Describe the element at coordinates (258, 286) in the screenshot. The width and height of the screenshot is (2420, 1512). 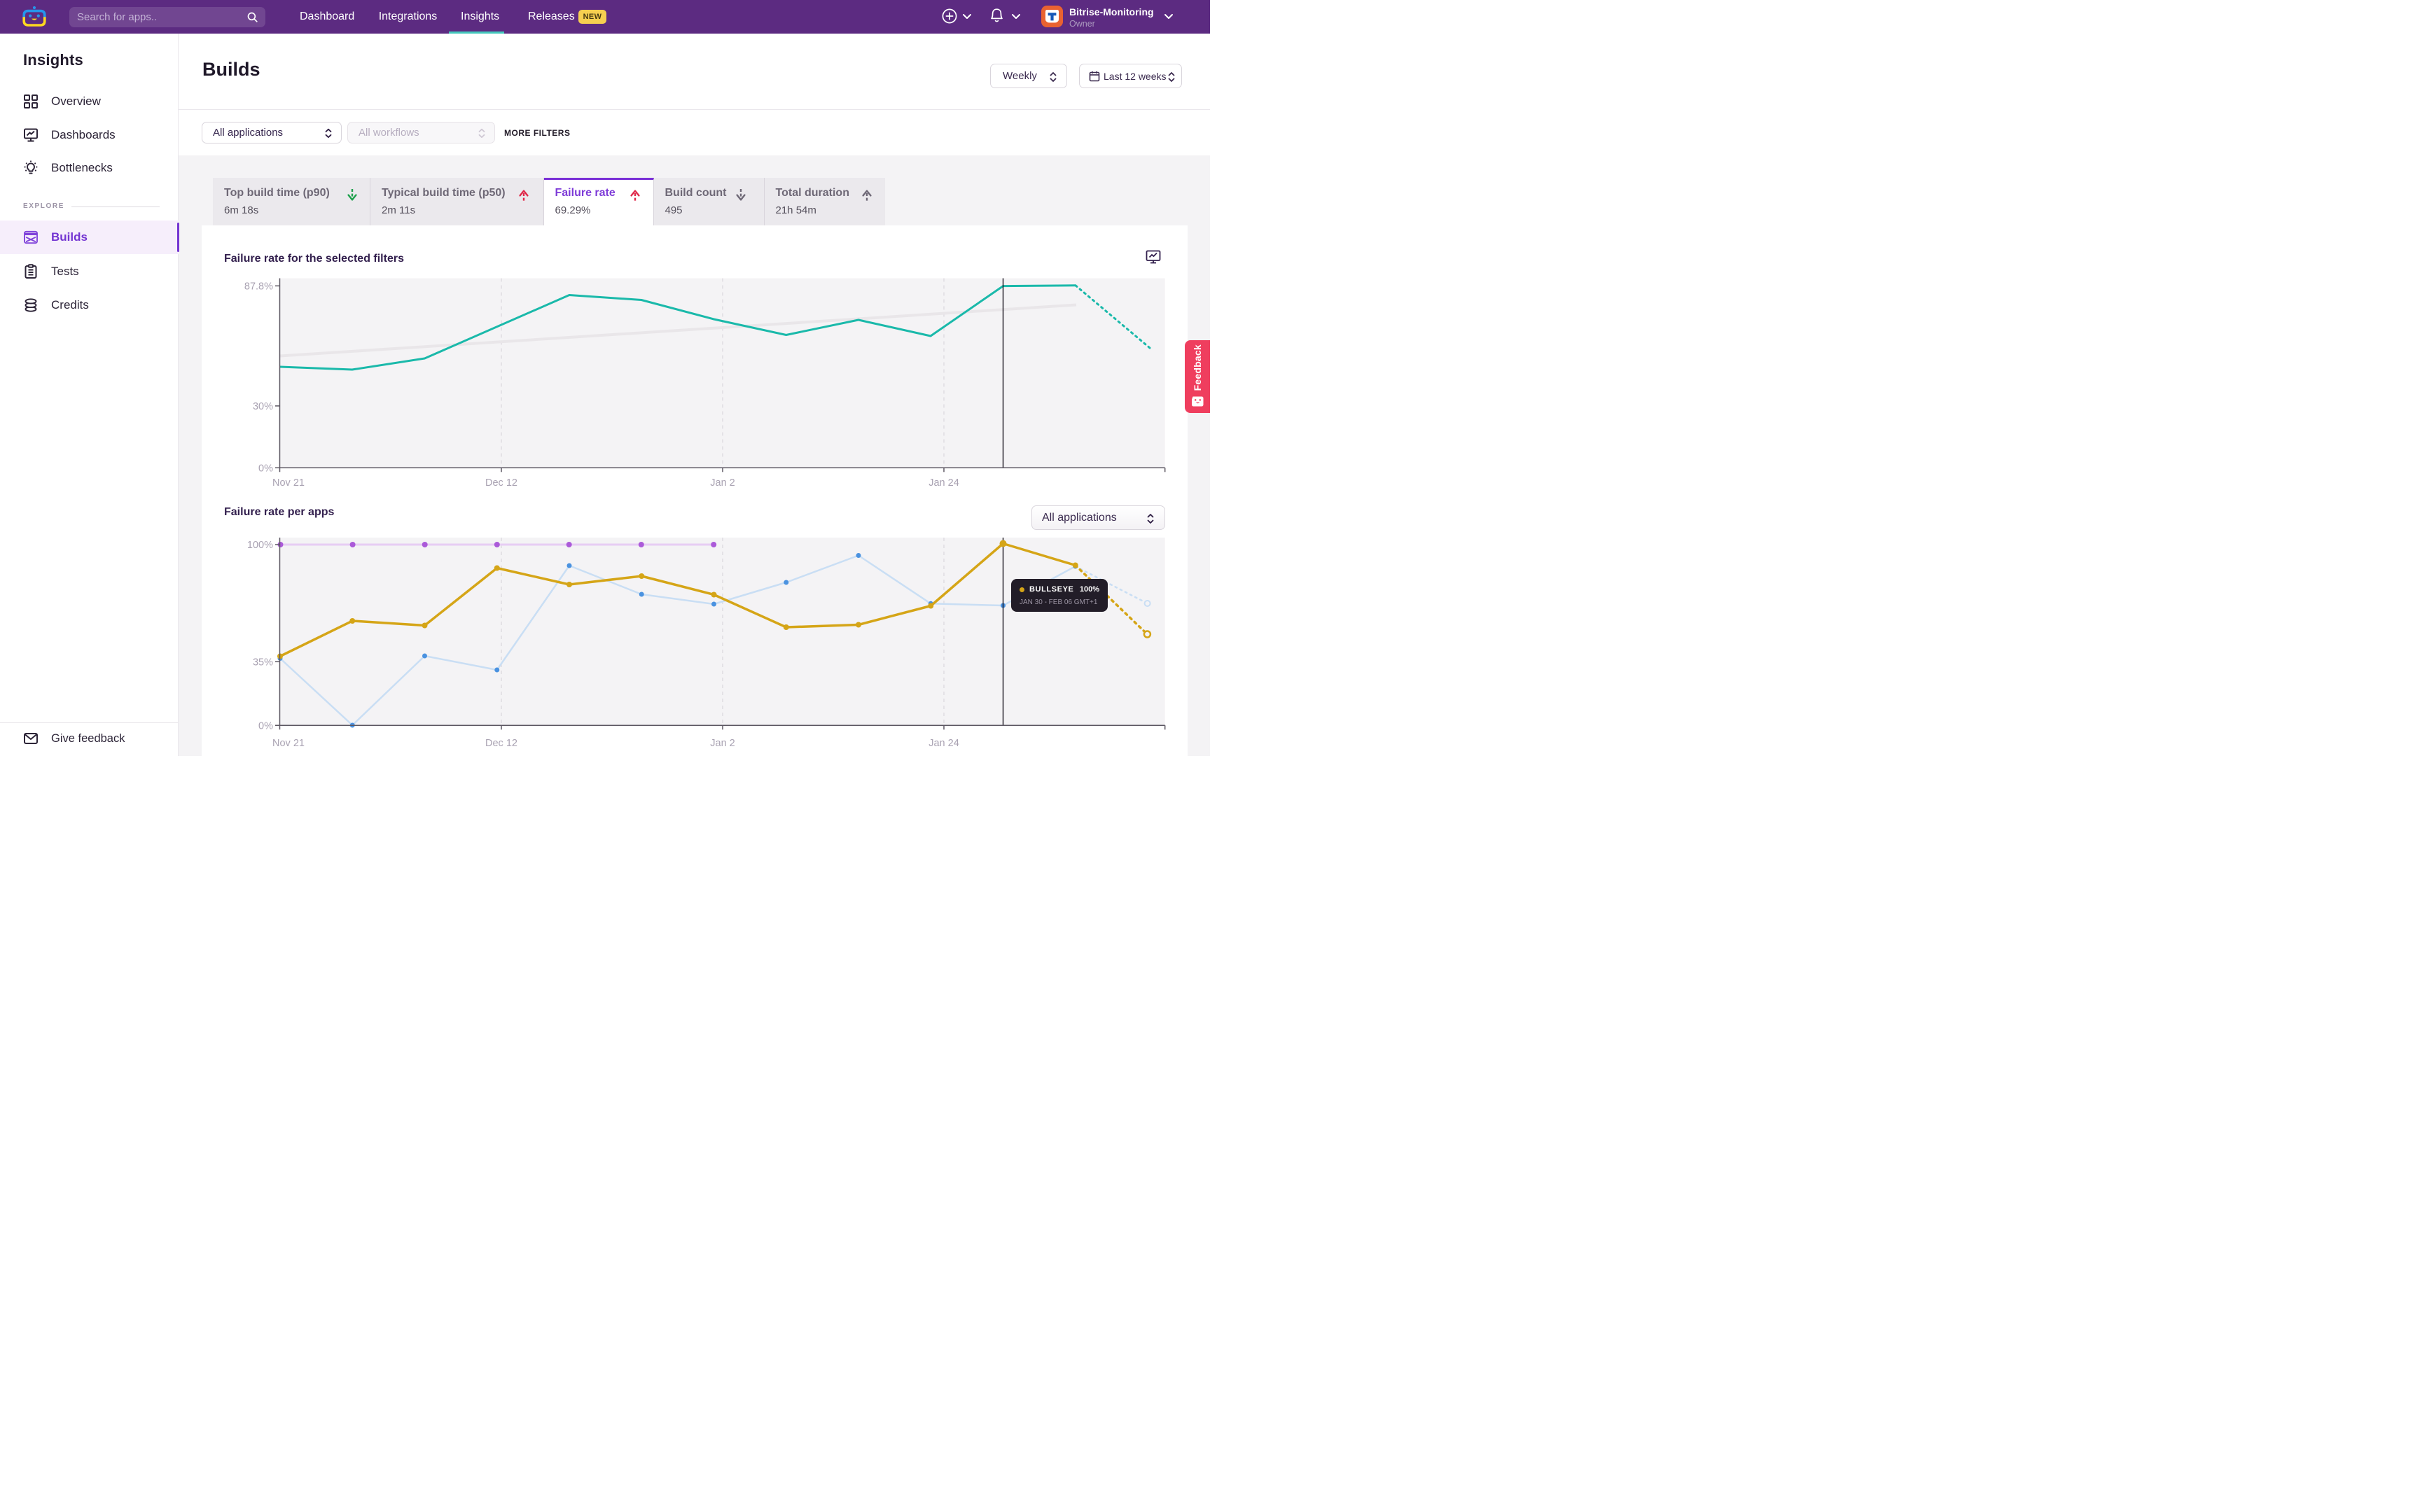
I see `svg-text: 87.8%` at that location.